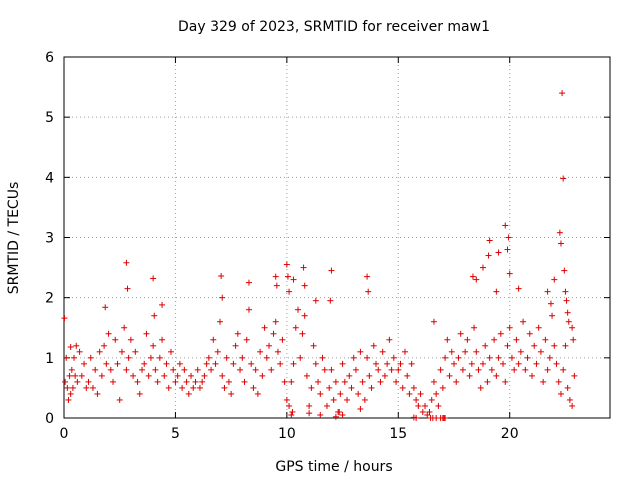 The image size is (640, 480). Describe the element at coordinates (49, 299) in the screenshot. I see `y-tick-label: 2` at that location.